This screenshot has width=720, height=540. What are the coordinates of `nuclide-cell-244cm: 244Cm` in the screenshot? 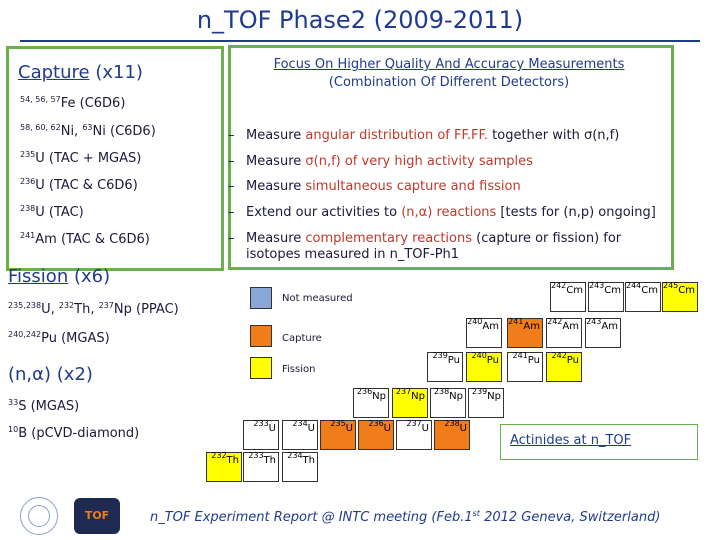 It's located at (643, 297).